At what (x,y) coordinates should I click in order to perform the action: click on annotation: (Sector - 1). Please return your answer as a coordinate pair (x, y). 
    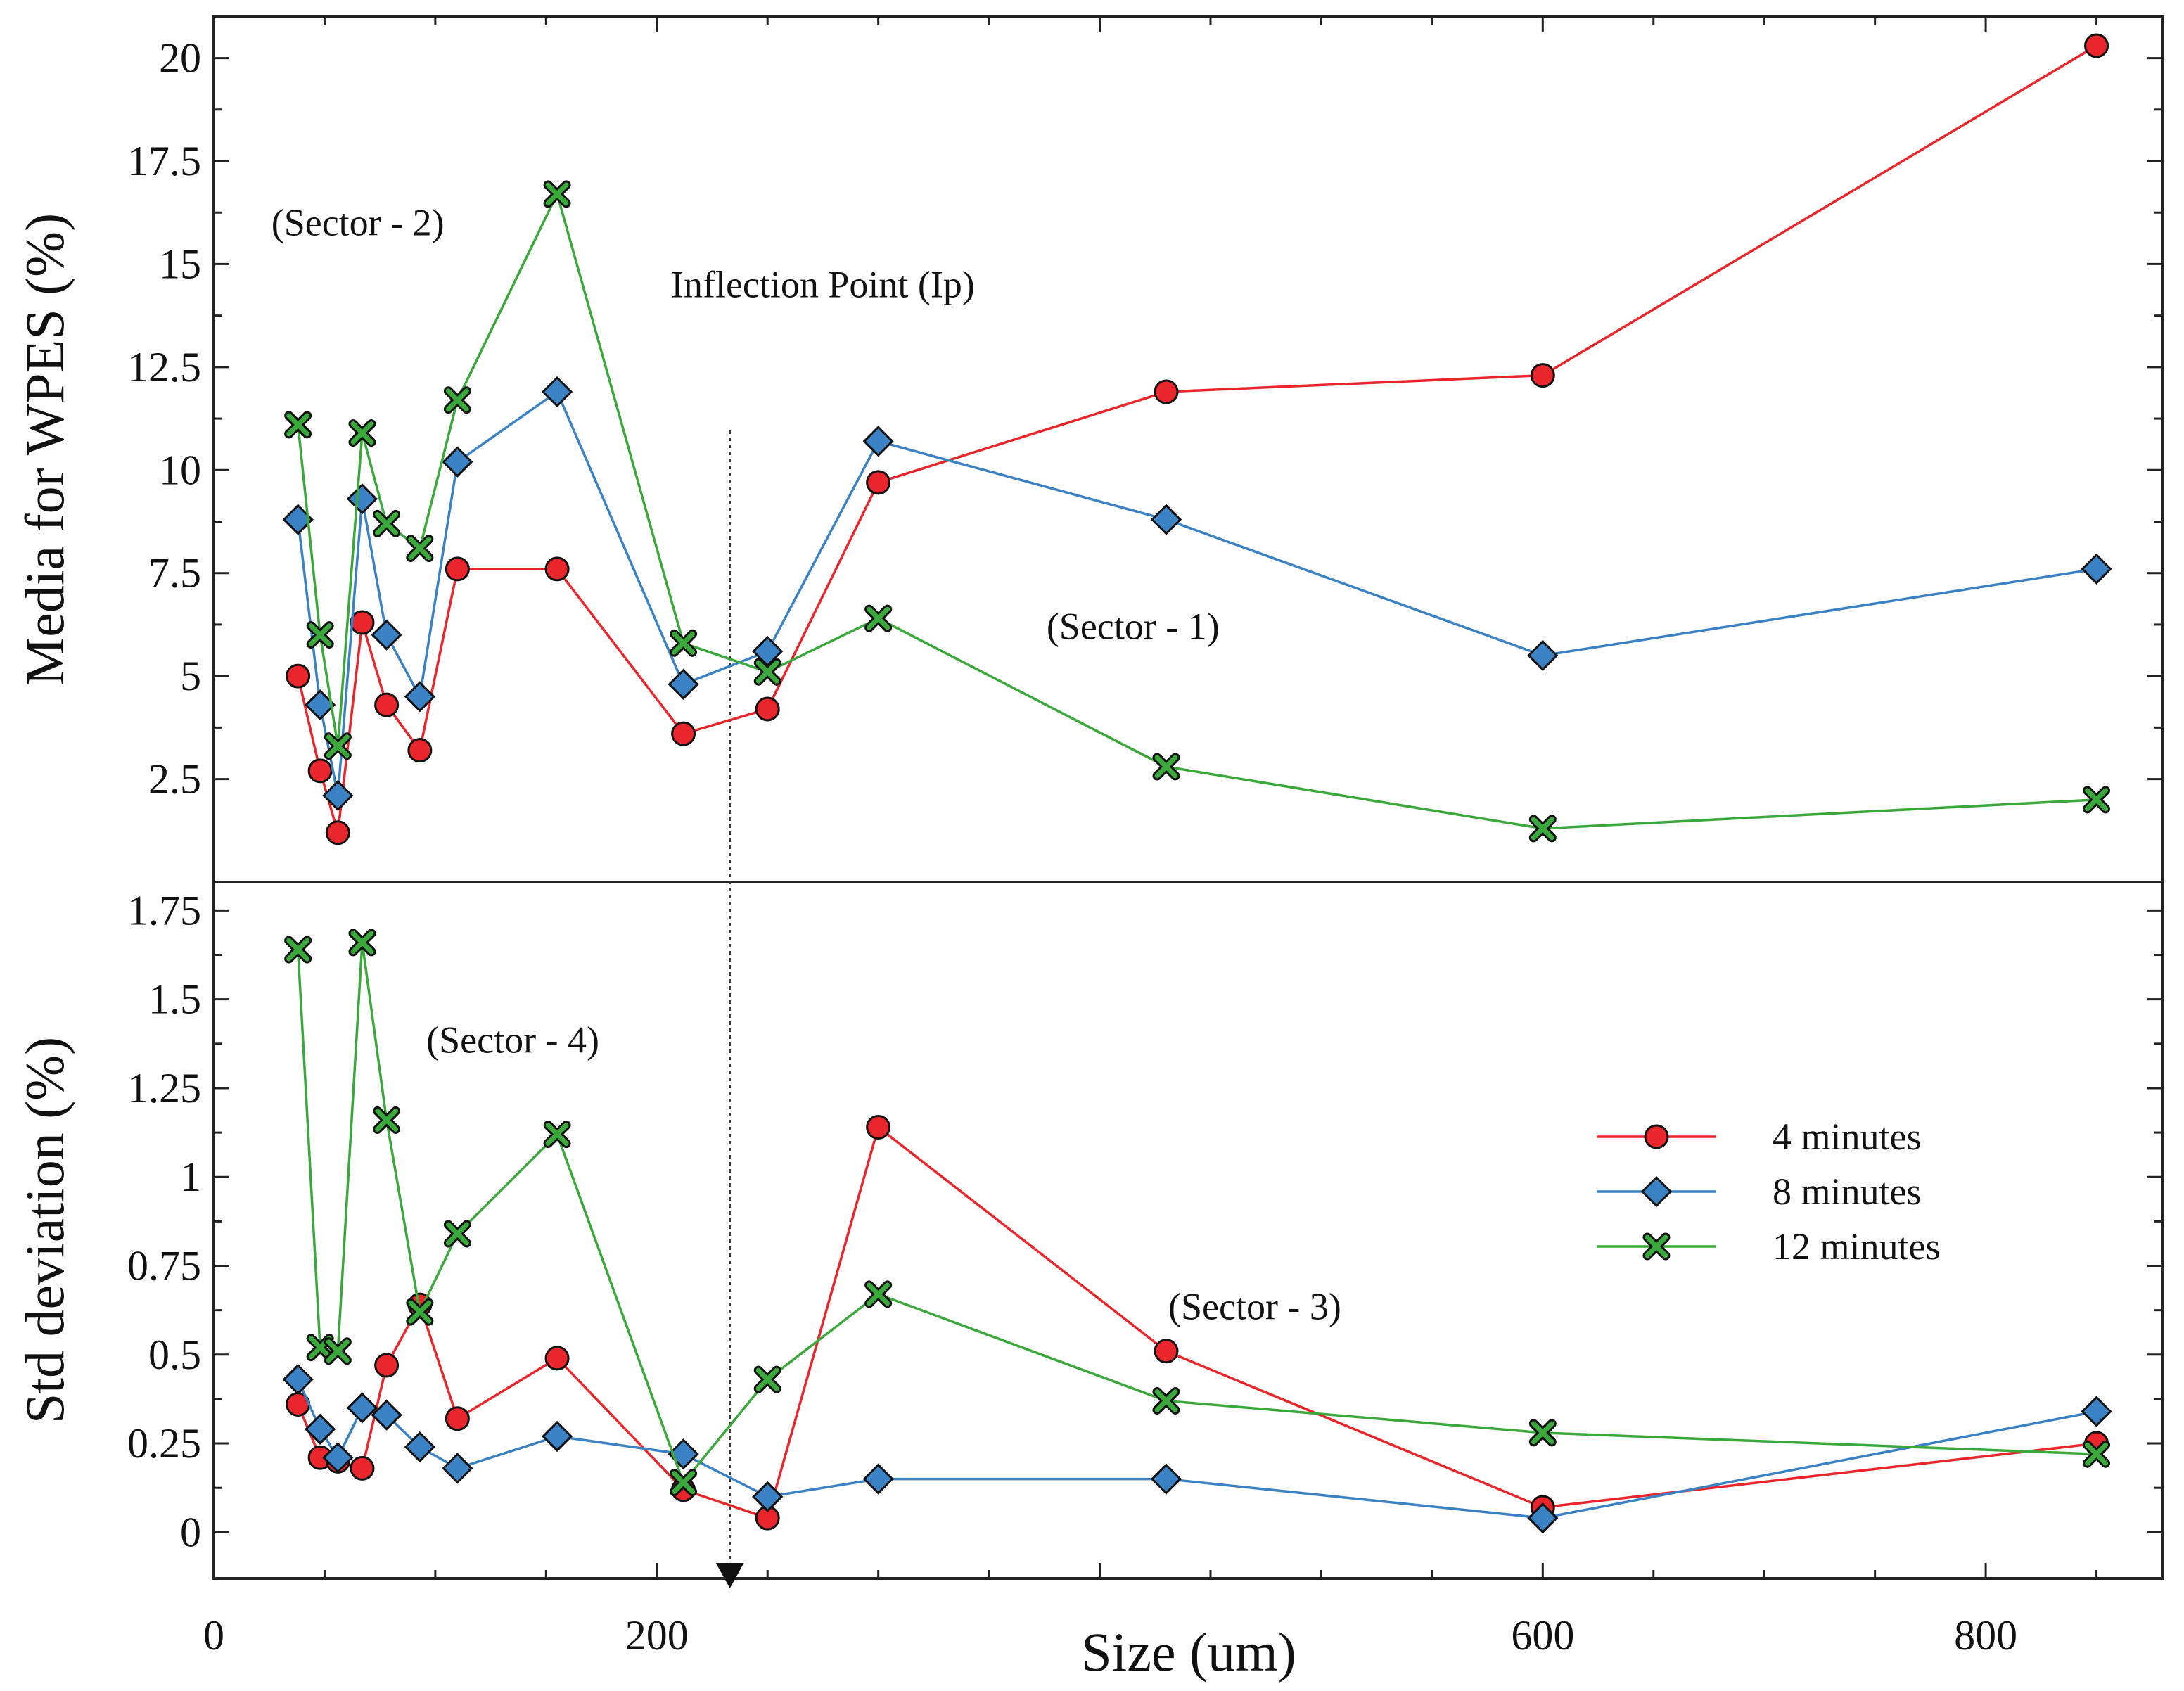
    Looking at the image, I should click on (1133, 626).